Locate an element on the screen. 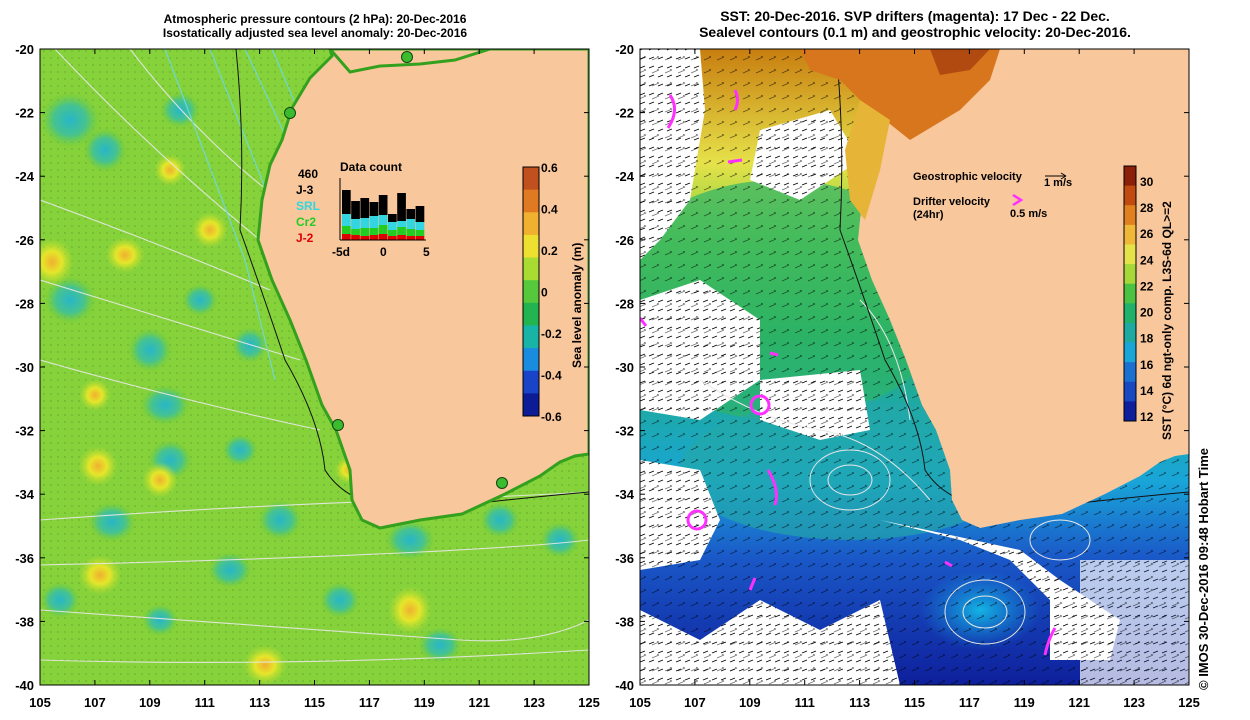 This screenshot has width=1250, height=720. sst-colorbar-frame is located at coordinates (1130, 293).